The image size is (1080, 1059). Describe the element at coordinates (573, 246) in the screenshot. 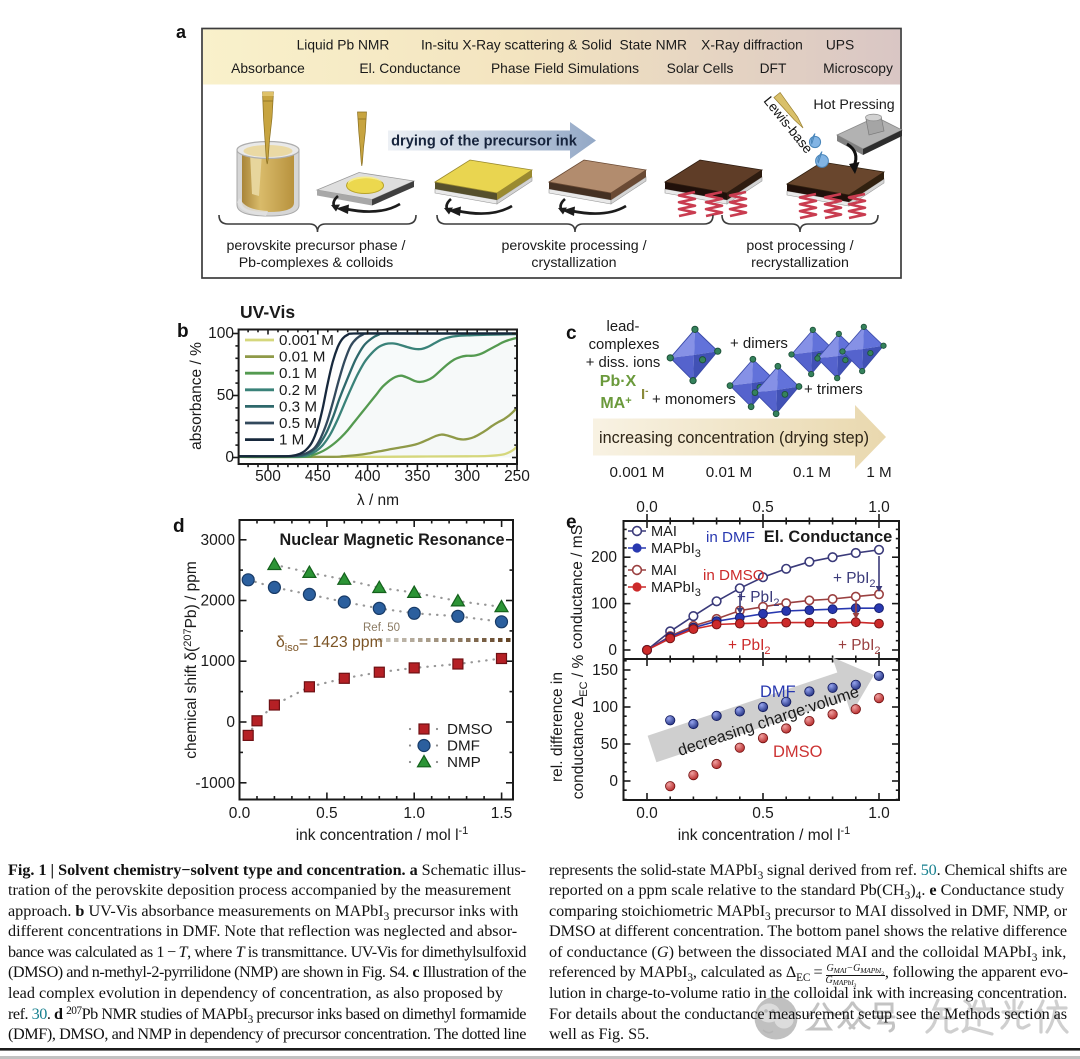

I see `svg-text: perovskite processing /` at that location.